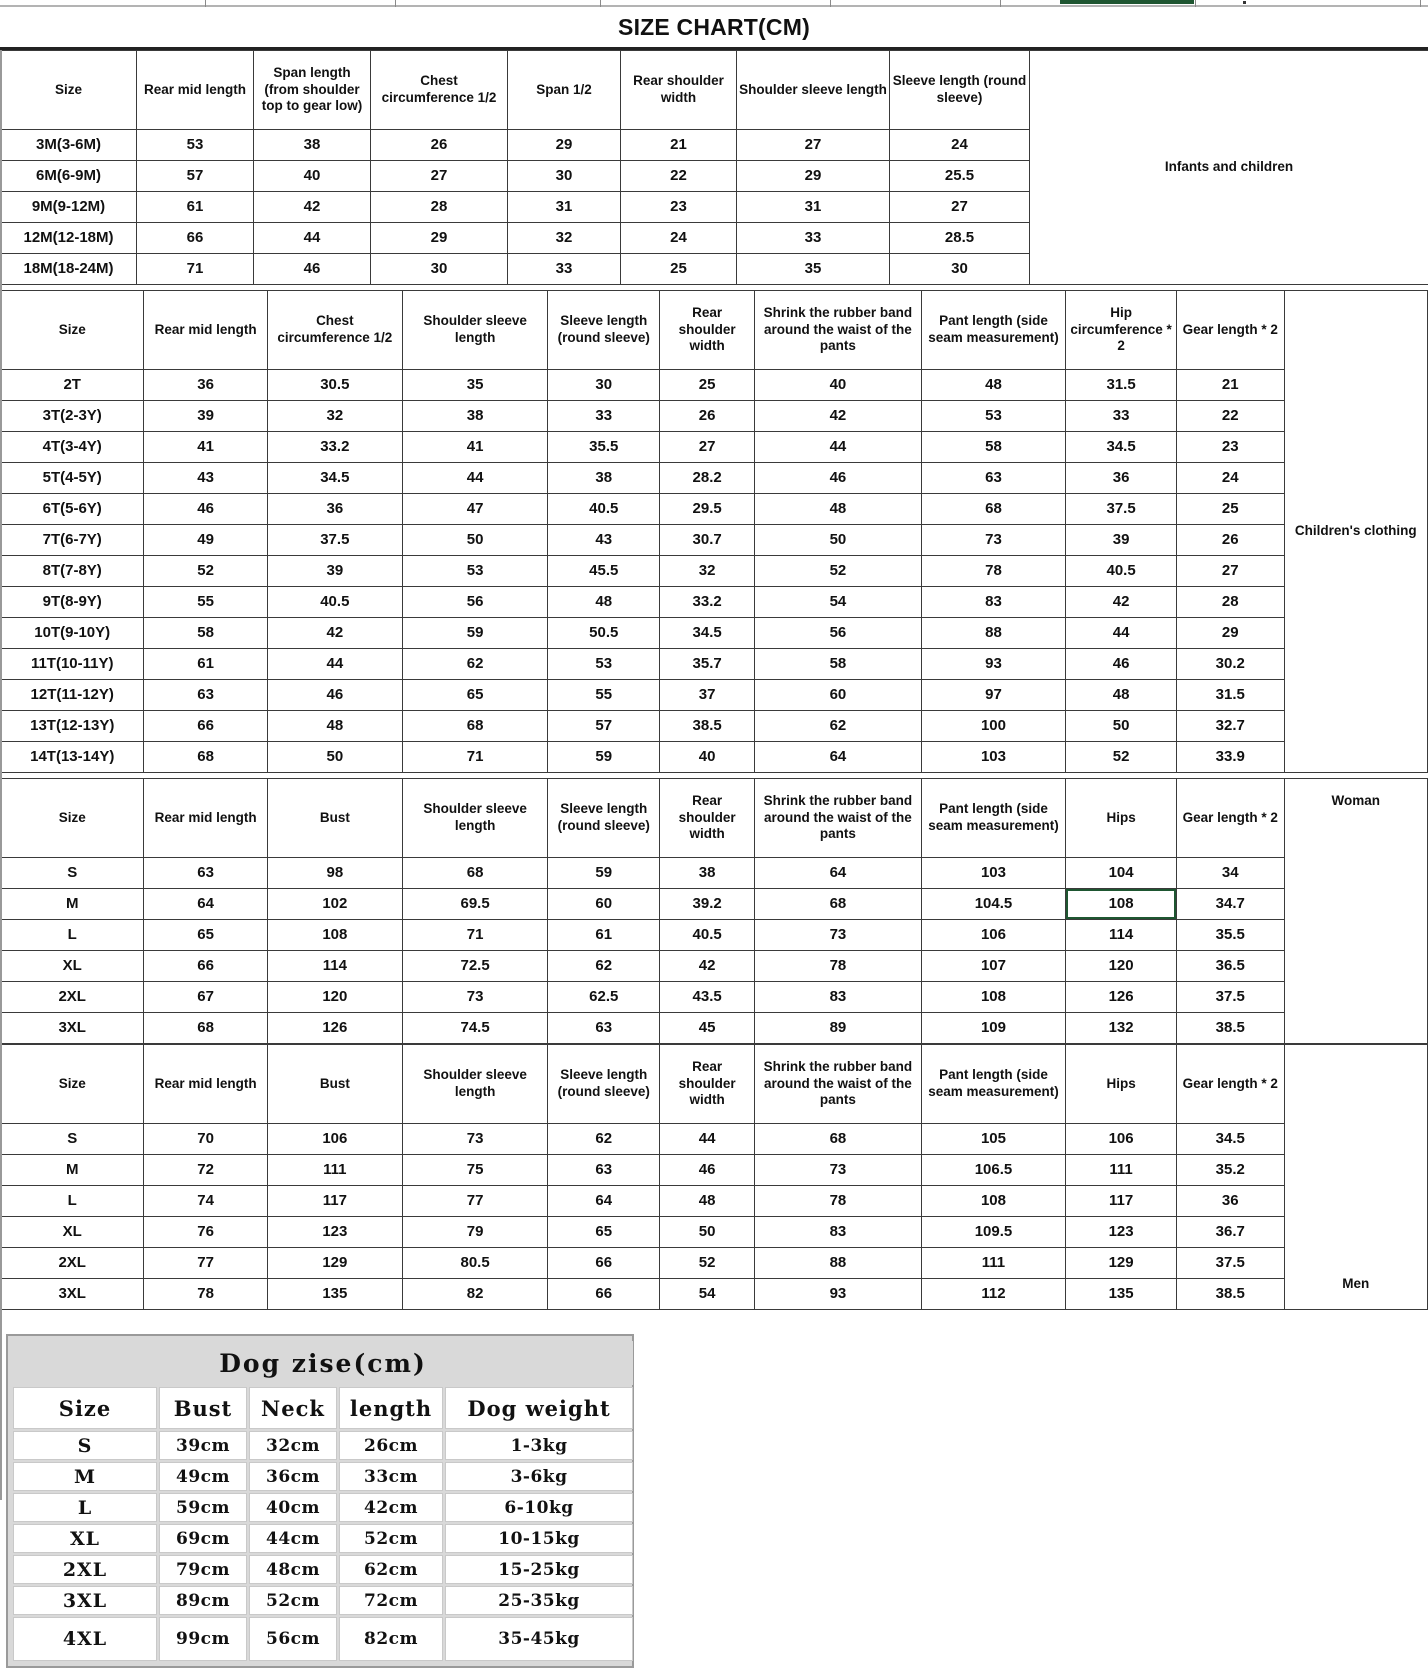  What do you see at coordinates (205, 1170) in the screenshot?
I see `cell-value: 72` at bounding box center [205, 1170].